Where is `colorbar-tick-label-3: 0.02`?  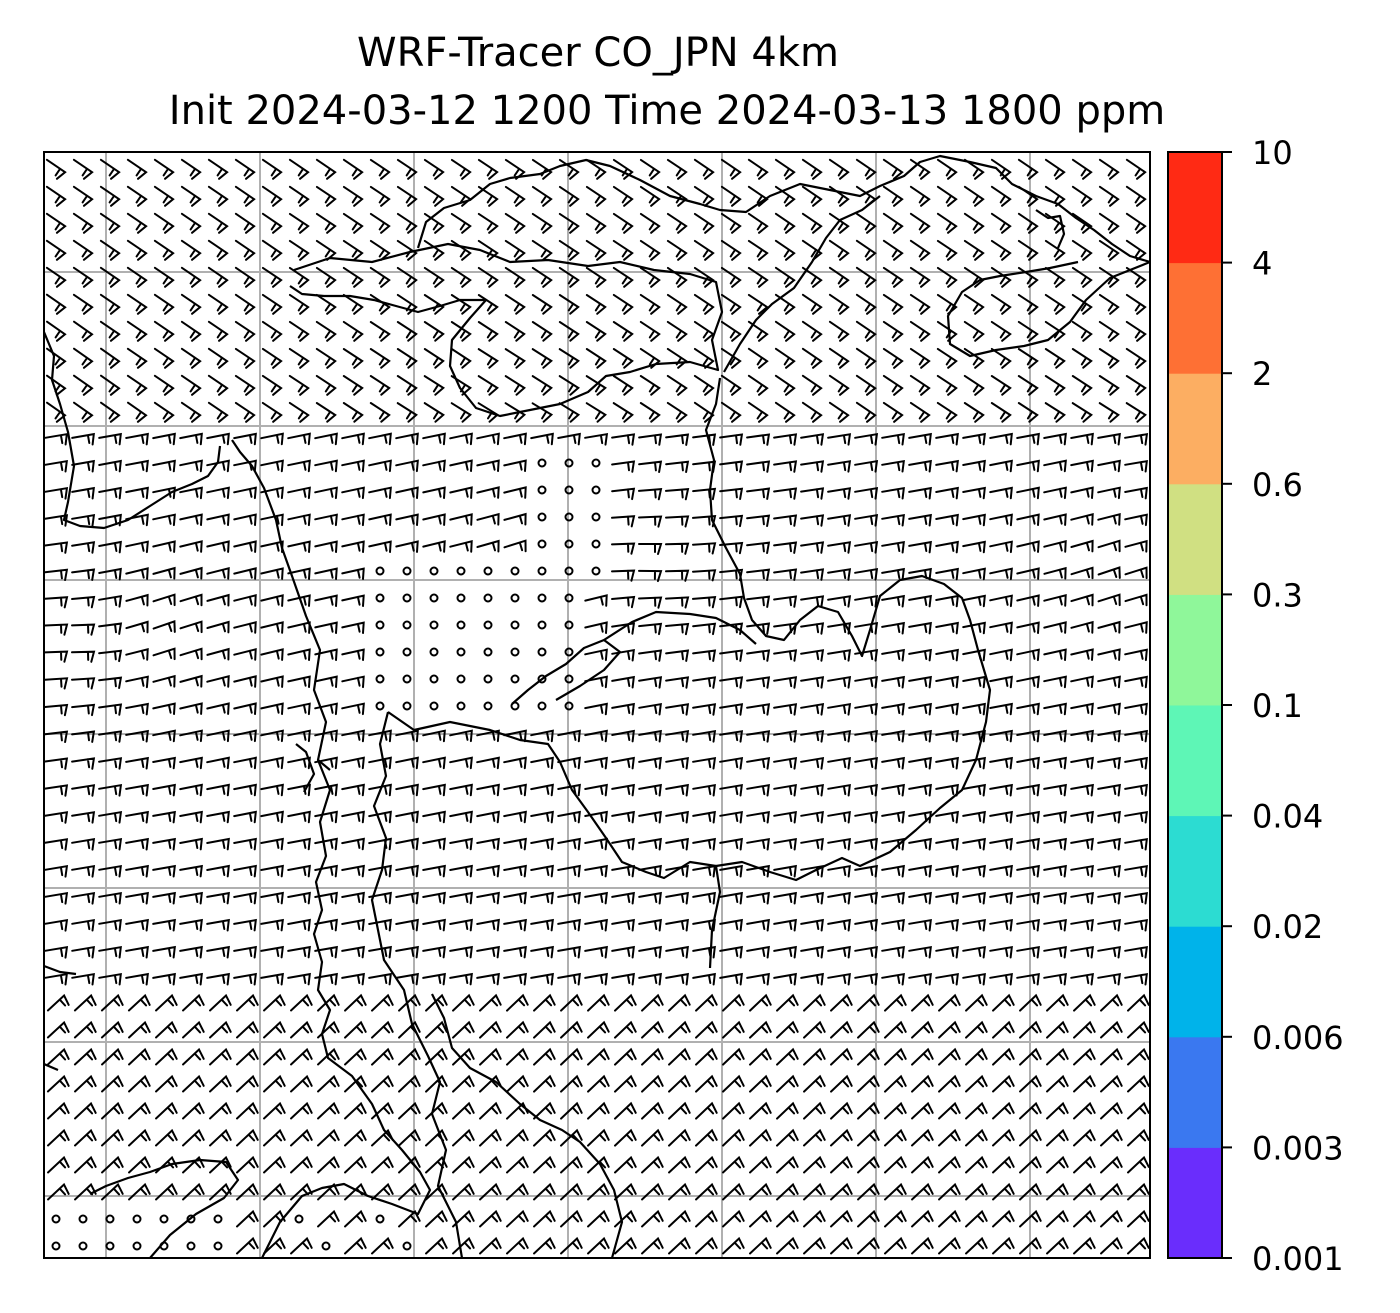
colorbar-tick-label-3: 0.02 is located at coordinates (1287, 927).